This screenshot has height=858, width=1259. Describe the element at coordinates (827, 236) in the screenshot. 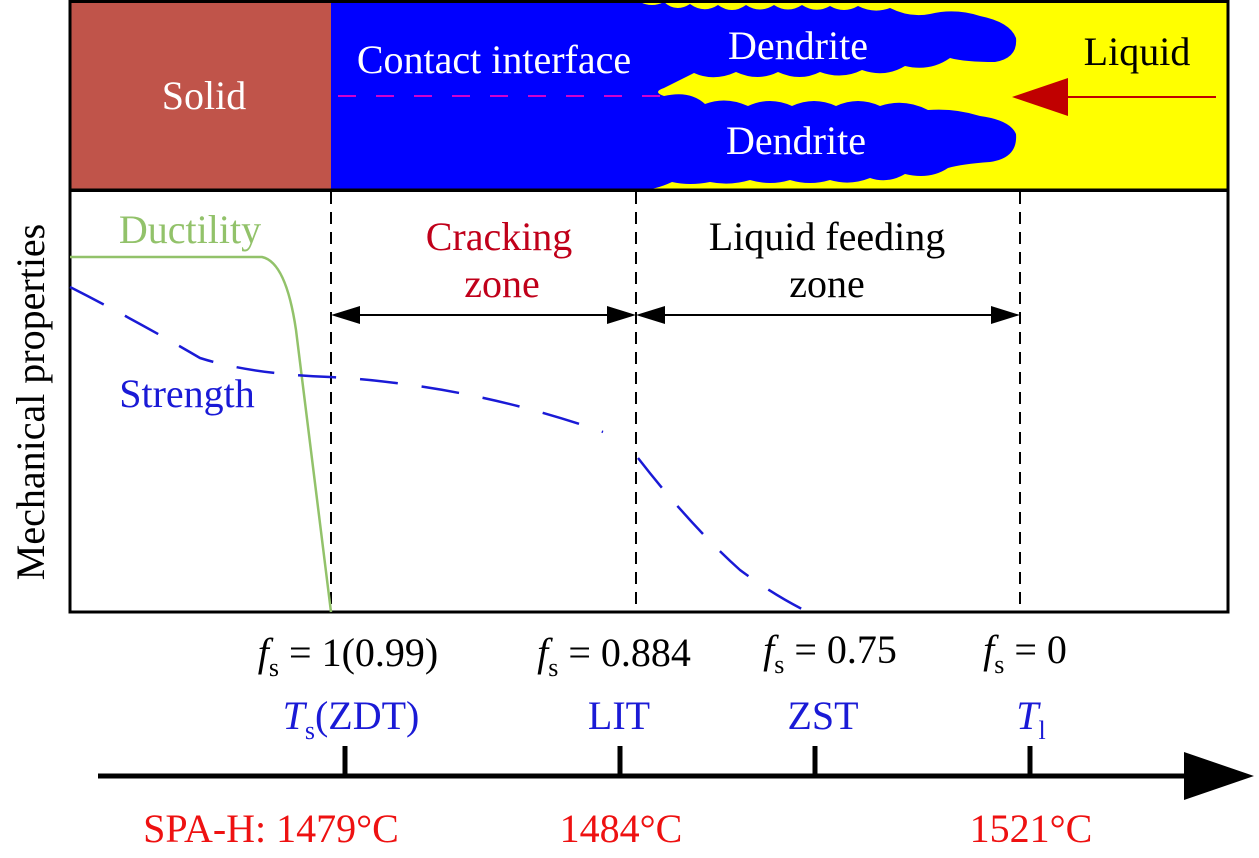

I see `feeding-zone-label-line1: Liquid feeding` at that location.